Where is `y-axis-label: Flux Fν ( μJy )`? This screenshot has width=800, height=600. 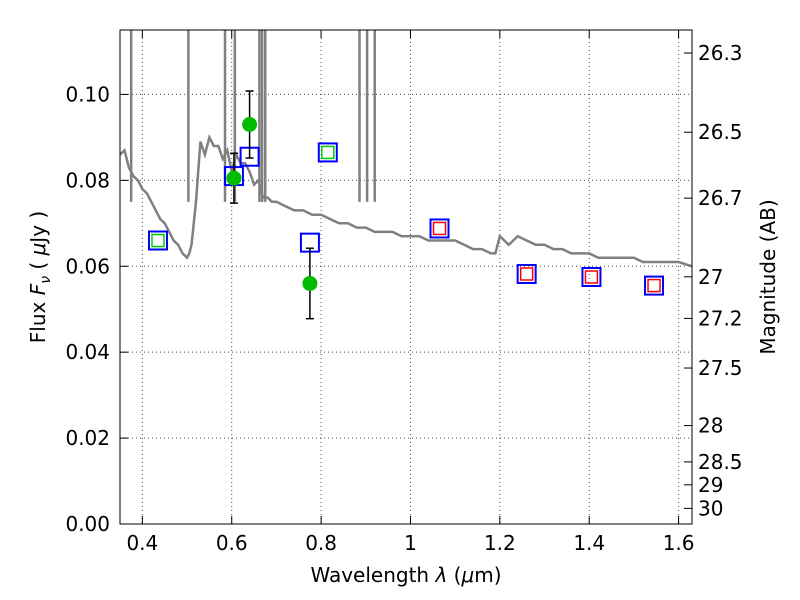
y-axis-label: Flux Fν ( μJy ) is located at coordinates (40, 277).